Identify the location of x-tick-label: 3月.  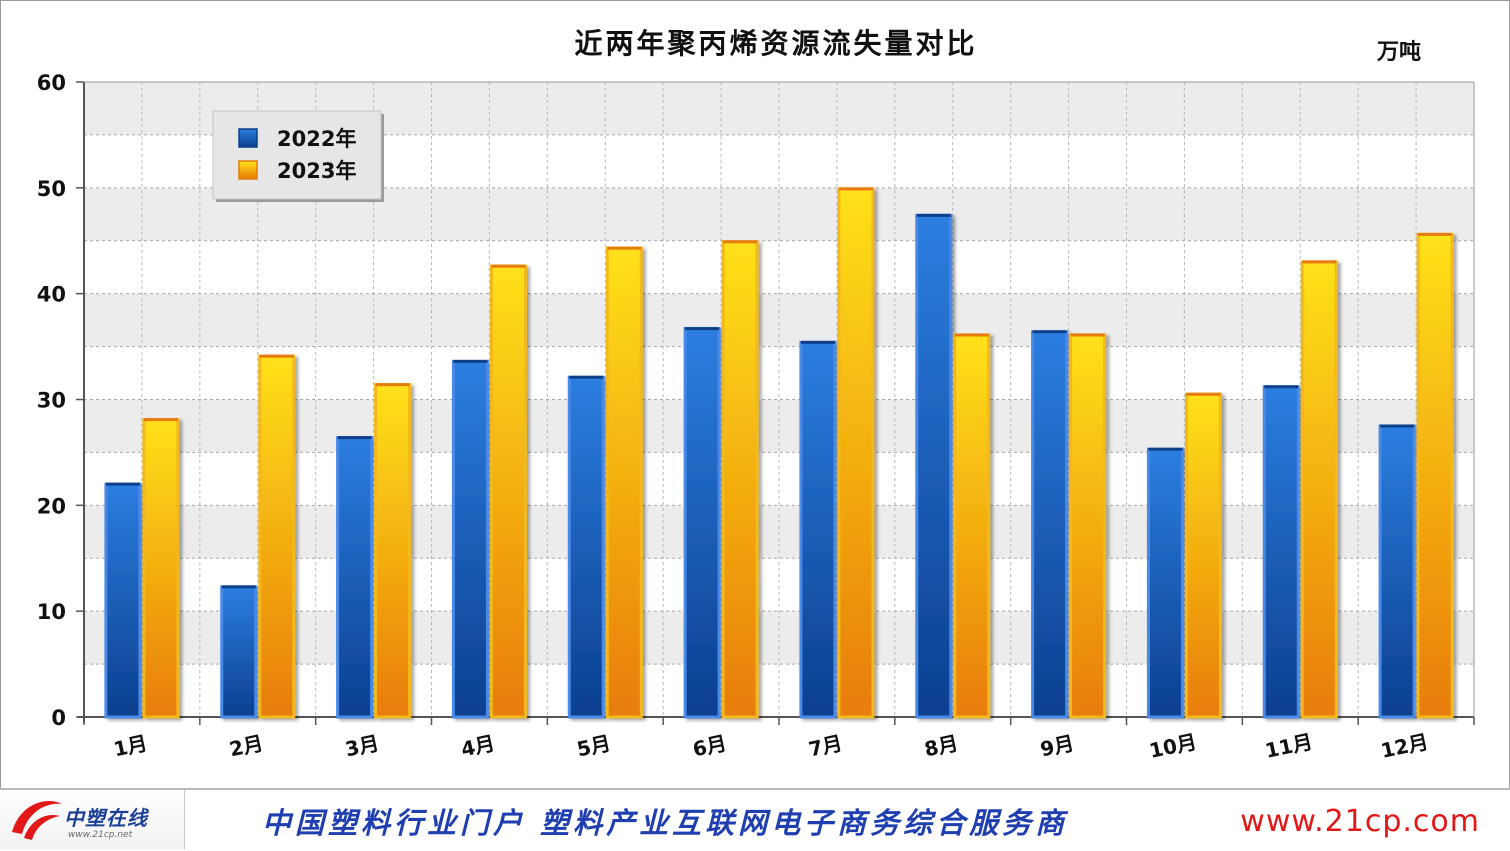
(362, 746).